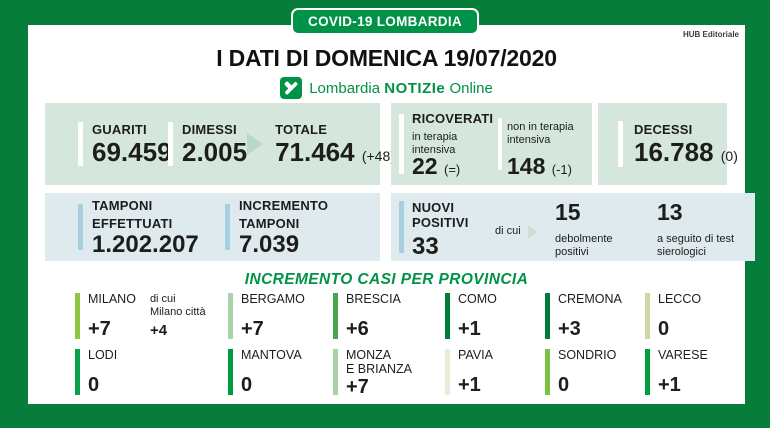  I want to click on breakdown-sierologici: 13 a seguito di test sierologici, so click(695, 230).